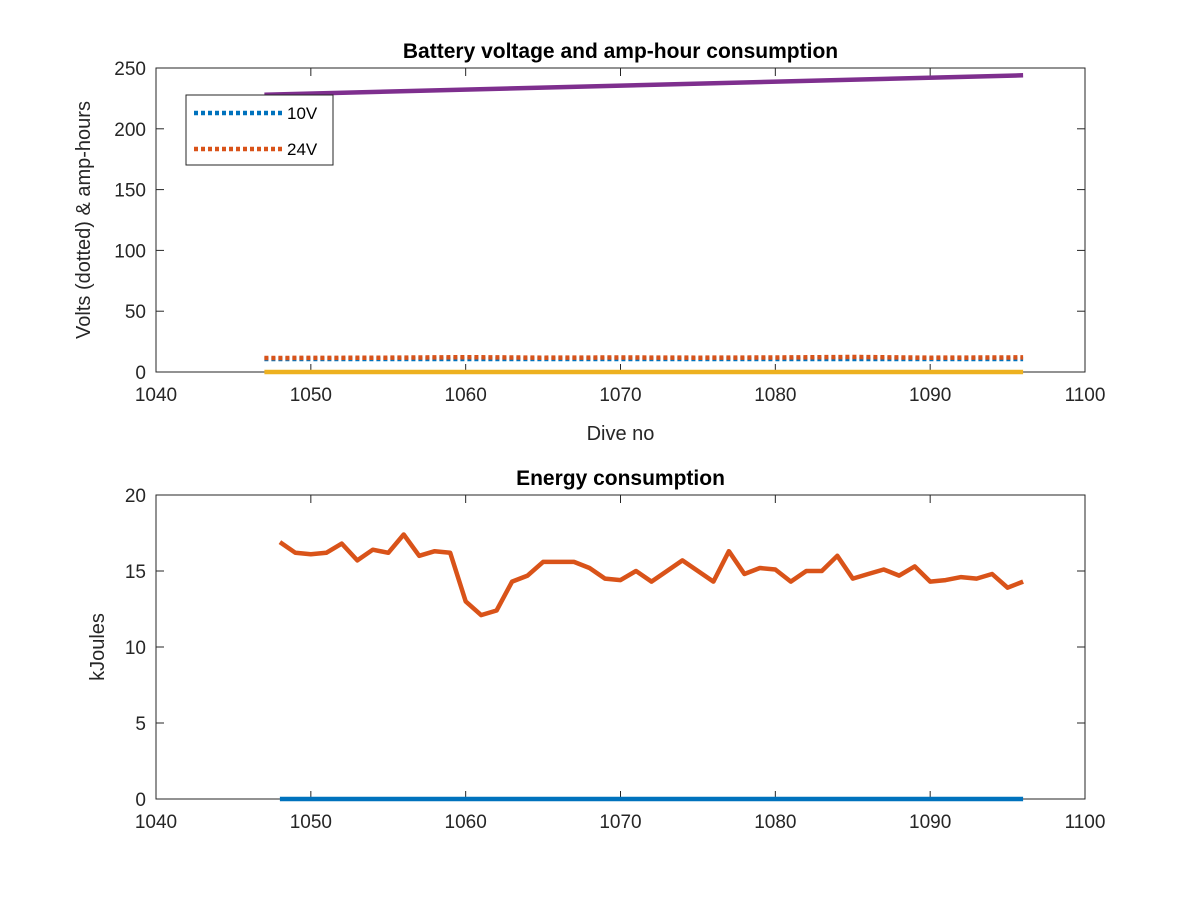 This screenshot has height=900, width=1200. I want to click on legend: 10V 24V, so click(259, 130).